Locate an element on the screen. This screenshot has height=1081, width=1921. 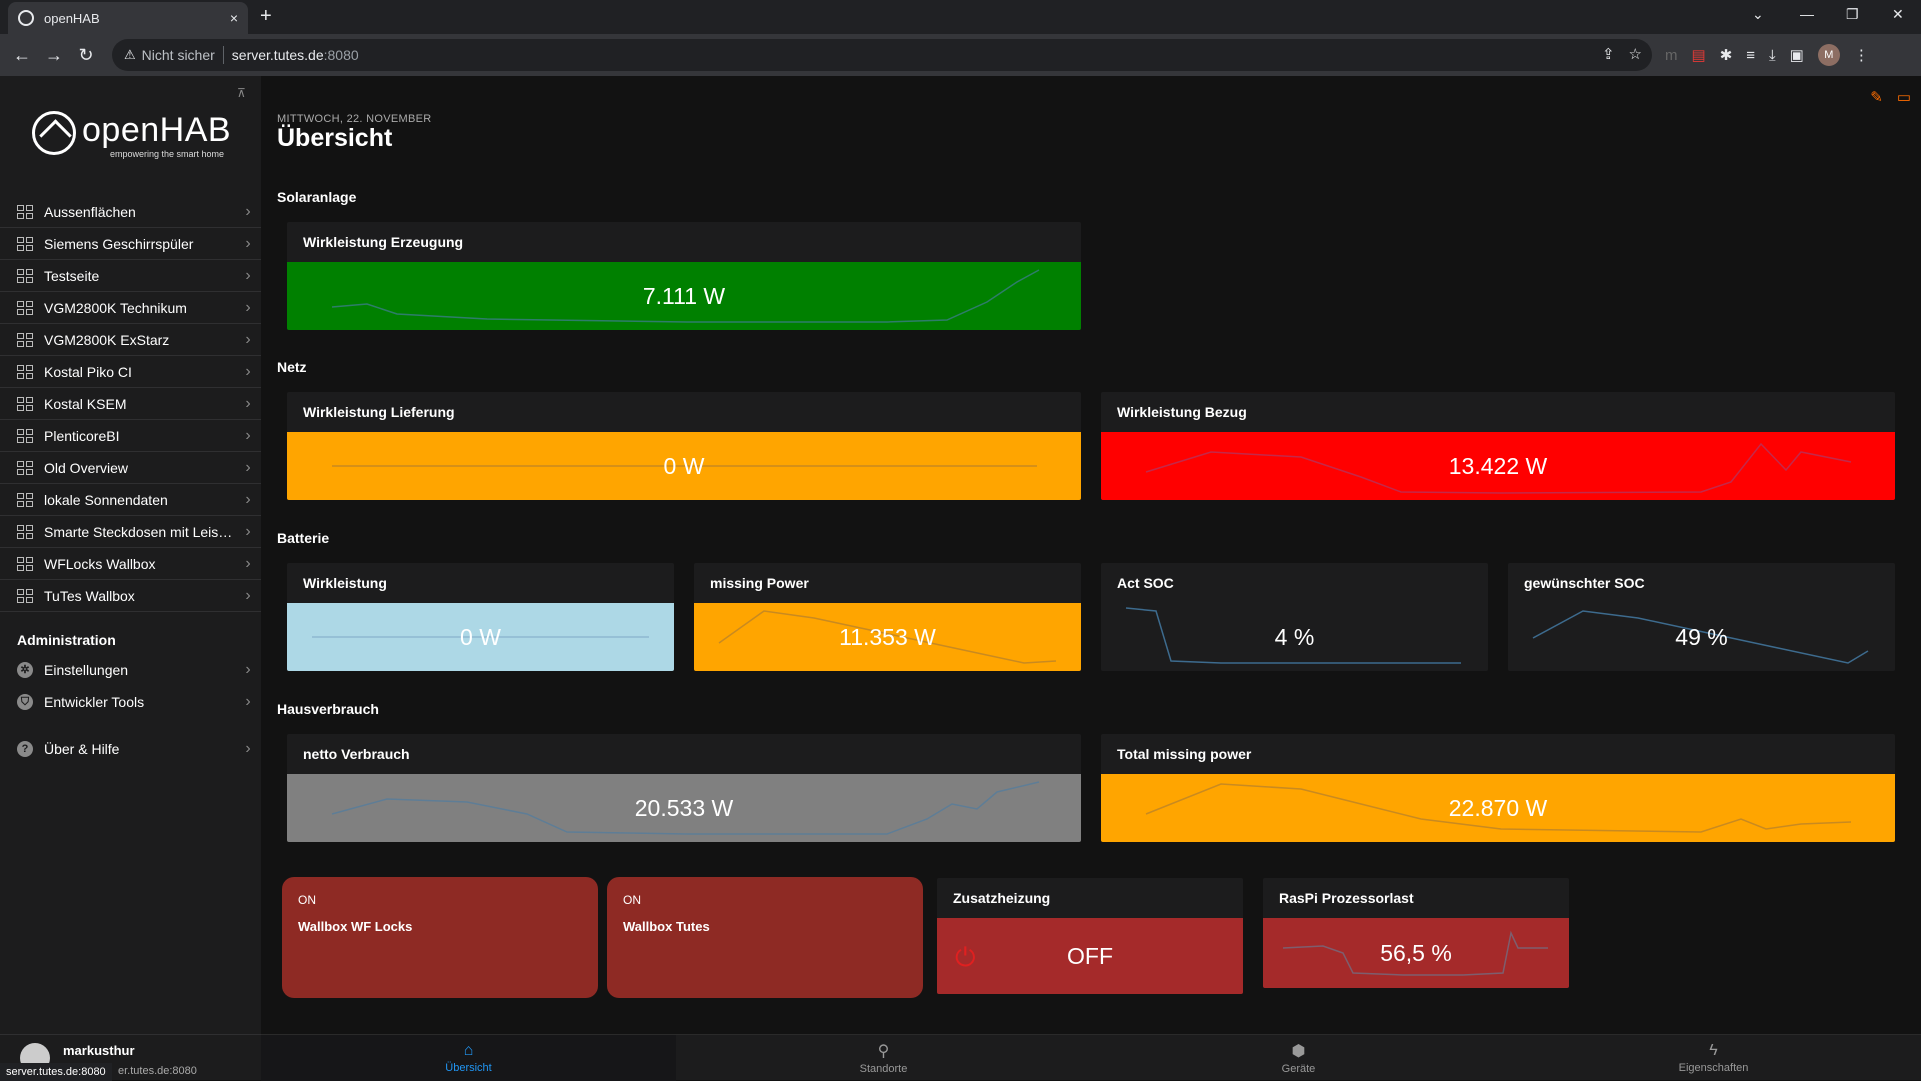
card-value: 20.533 W is located at coordinates (684, 807).